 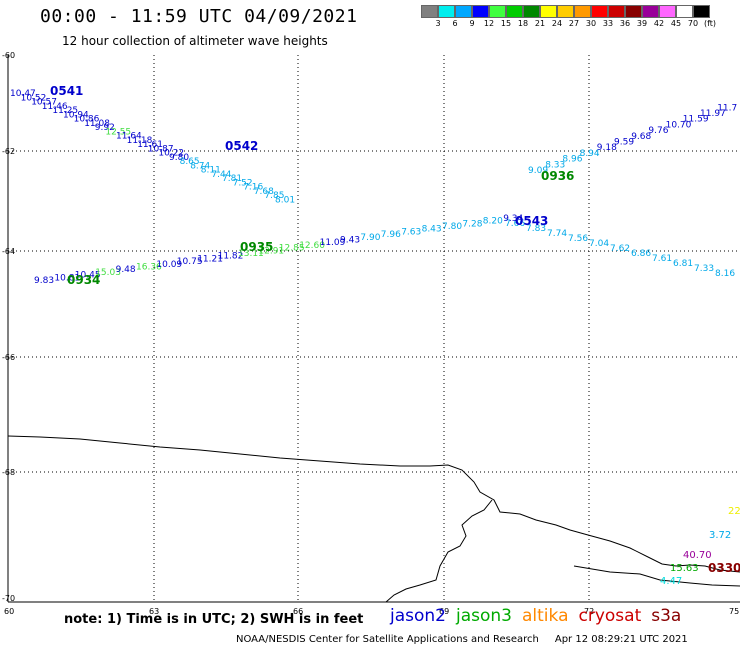 I want to click on wave-height-value: 11.25, so click(x=65, y=111).